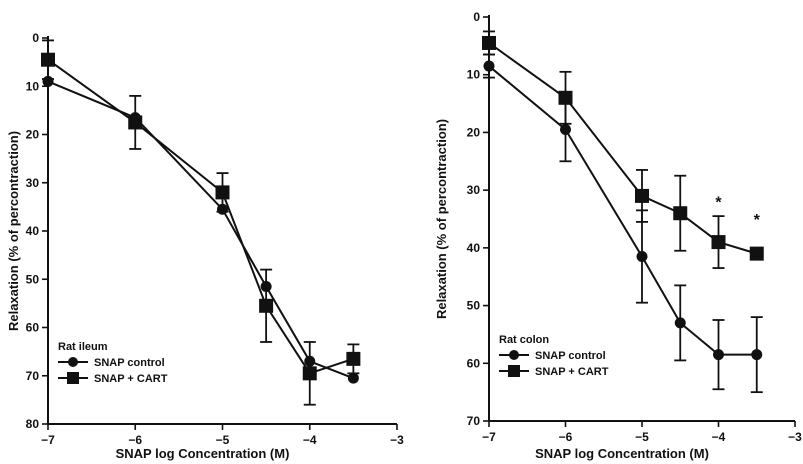 This screenshot has height=464, width=803. I want to click on legend-title: Rat colon, so click(524, 340).